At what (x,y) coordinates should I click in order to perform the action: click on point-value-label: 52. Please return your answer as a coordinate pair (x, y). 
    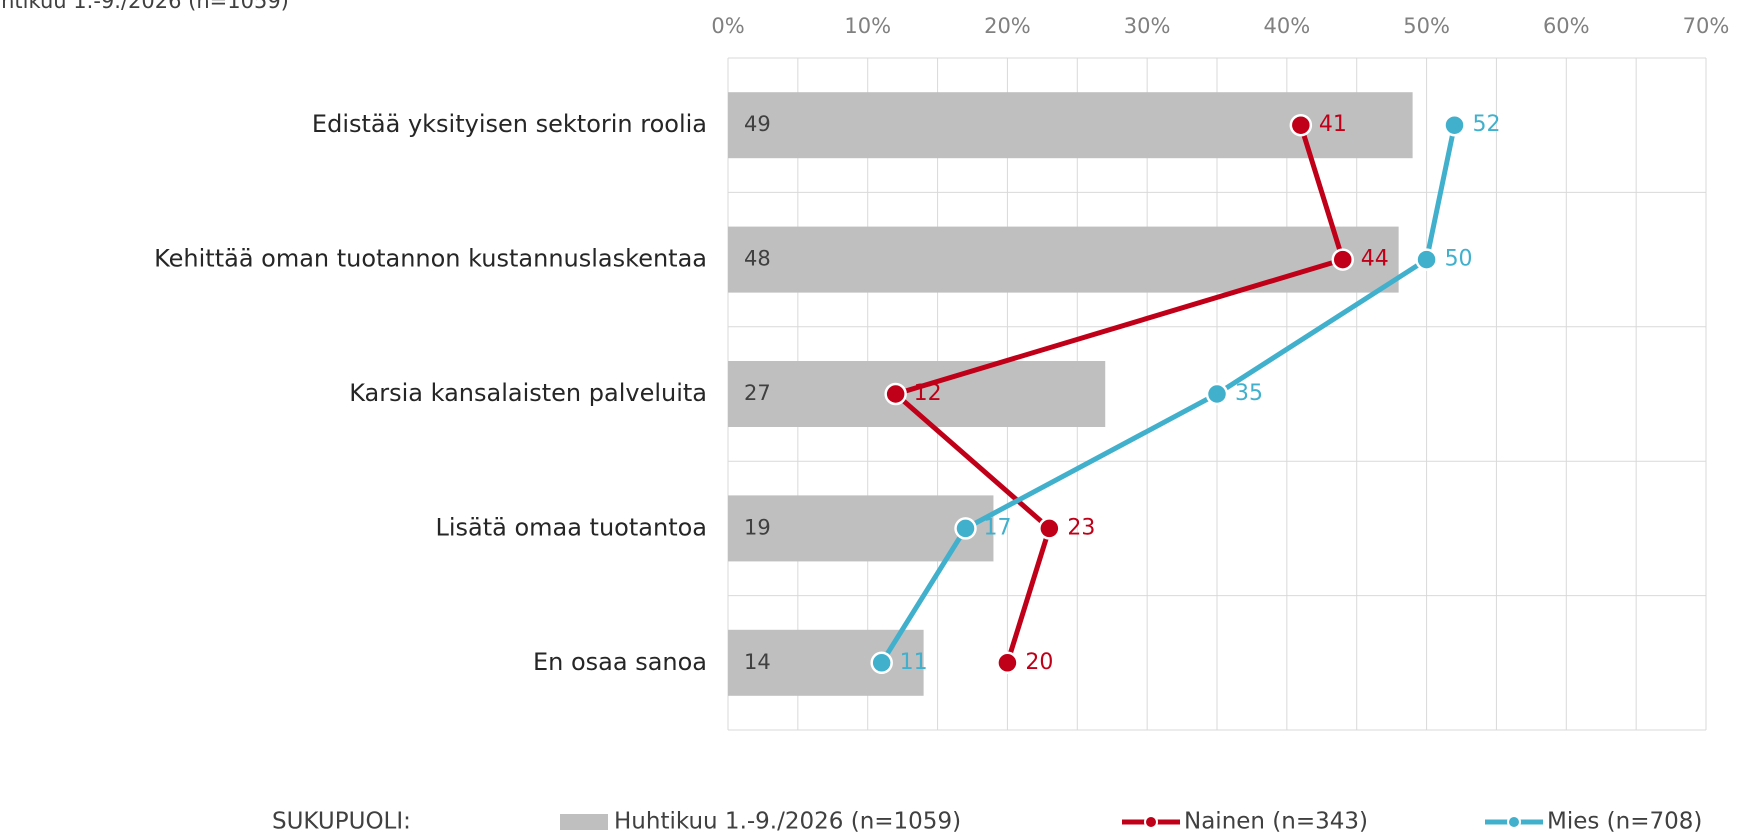
    Looking at the image, I should click on (1487, 124).